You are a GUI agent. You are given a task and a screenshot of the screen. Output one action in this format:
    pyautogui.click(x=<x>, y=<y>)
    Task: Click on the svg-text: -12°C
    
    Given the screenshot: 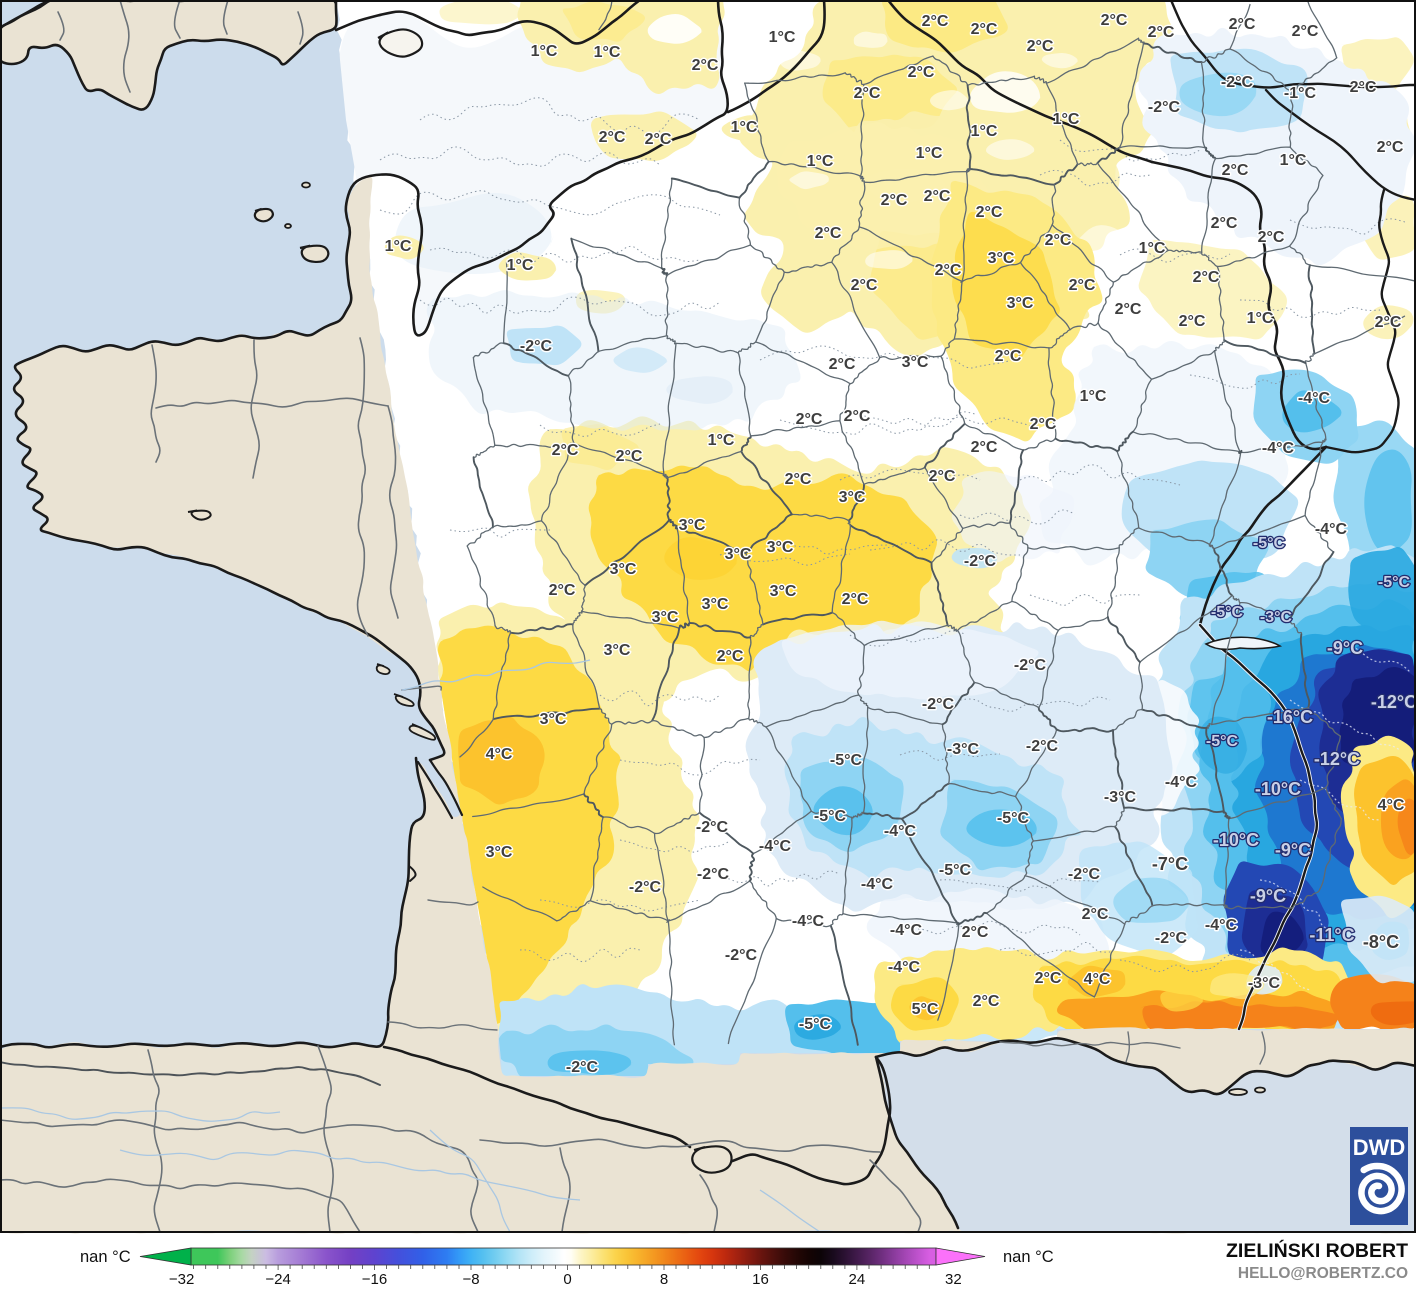 What is the action you would take?
    pyautogui.click(x=1337, y=759)
    